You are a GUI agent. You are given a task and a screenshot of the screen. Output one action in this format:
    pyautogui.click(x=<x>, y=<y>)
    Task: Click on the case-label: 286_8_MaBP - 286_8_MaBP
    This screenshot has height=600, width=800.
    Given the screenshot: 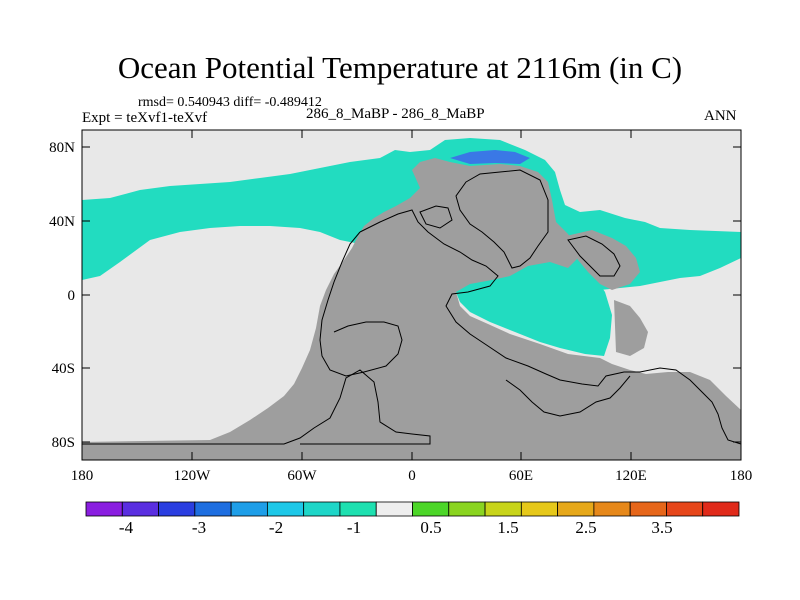 What is the action you would take?
    pyautogui.click(x=395, y=114)
    